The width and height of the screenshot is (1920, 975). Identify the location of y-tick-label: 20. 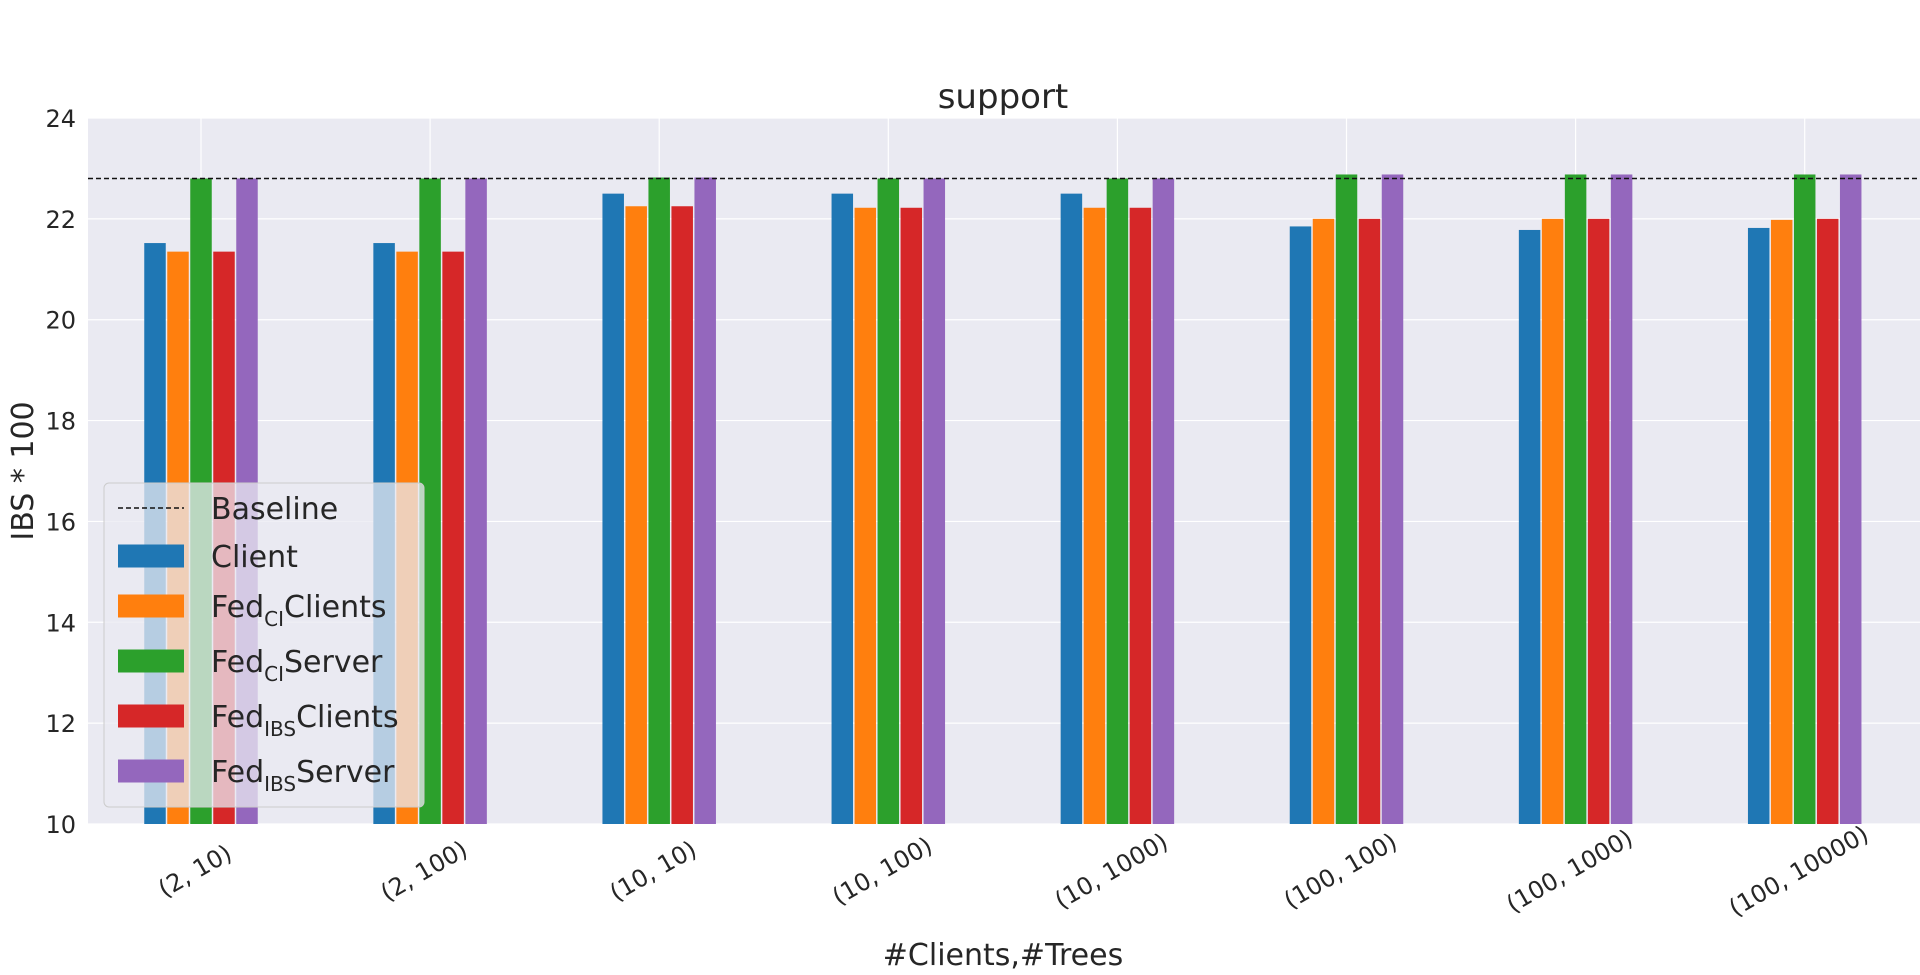
(60, 321).